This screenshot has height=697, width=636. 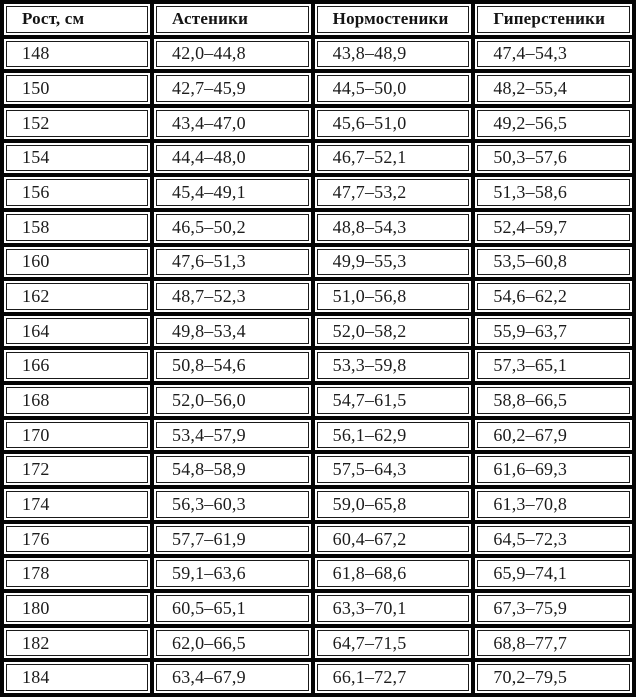 What do you see at coordinates (393, 227) in the screenshot?
I see `normosthenic-range-cell: 48,8–54,3` at bounding box center [393, 227].